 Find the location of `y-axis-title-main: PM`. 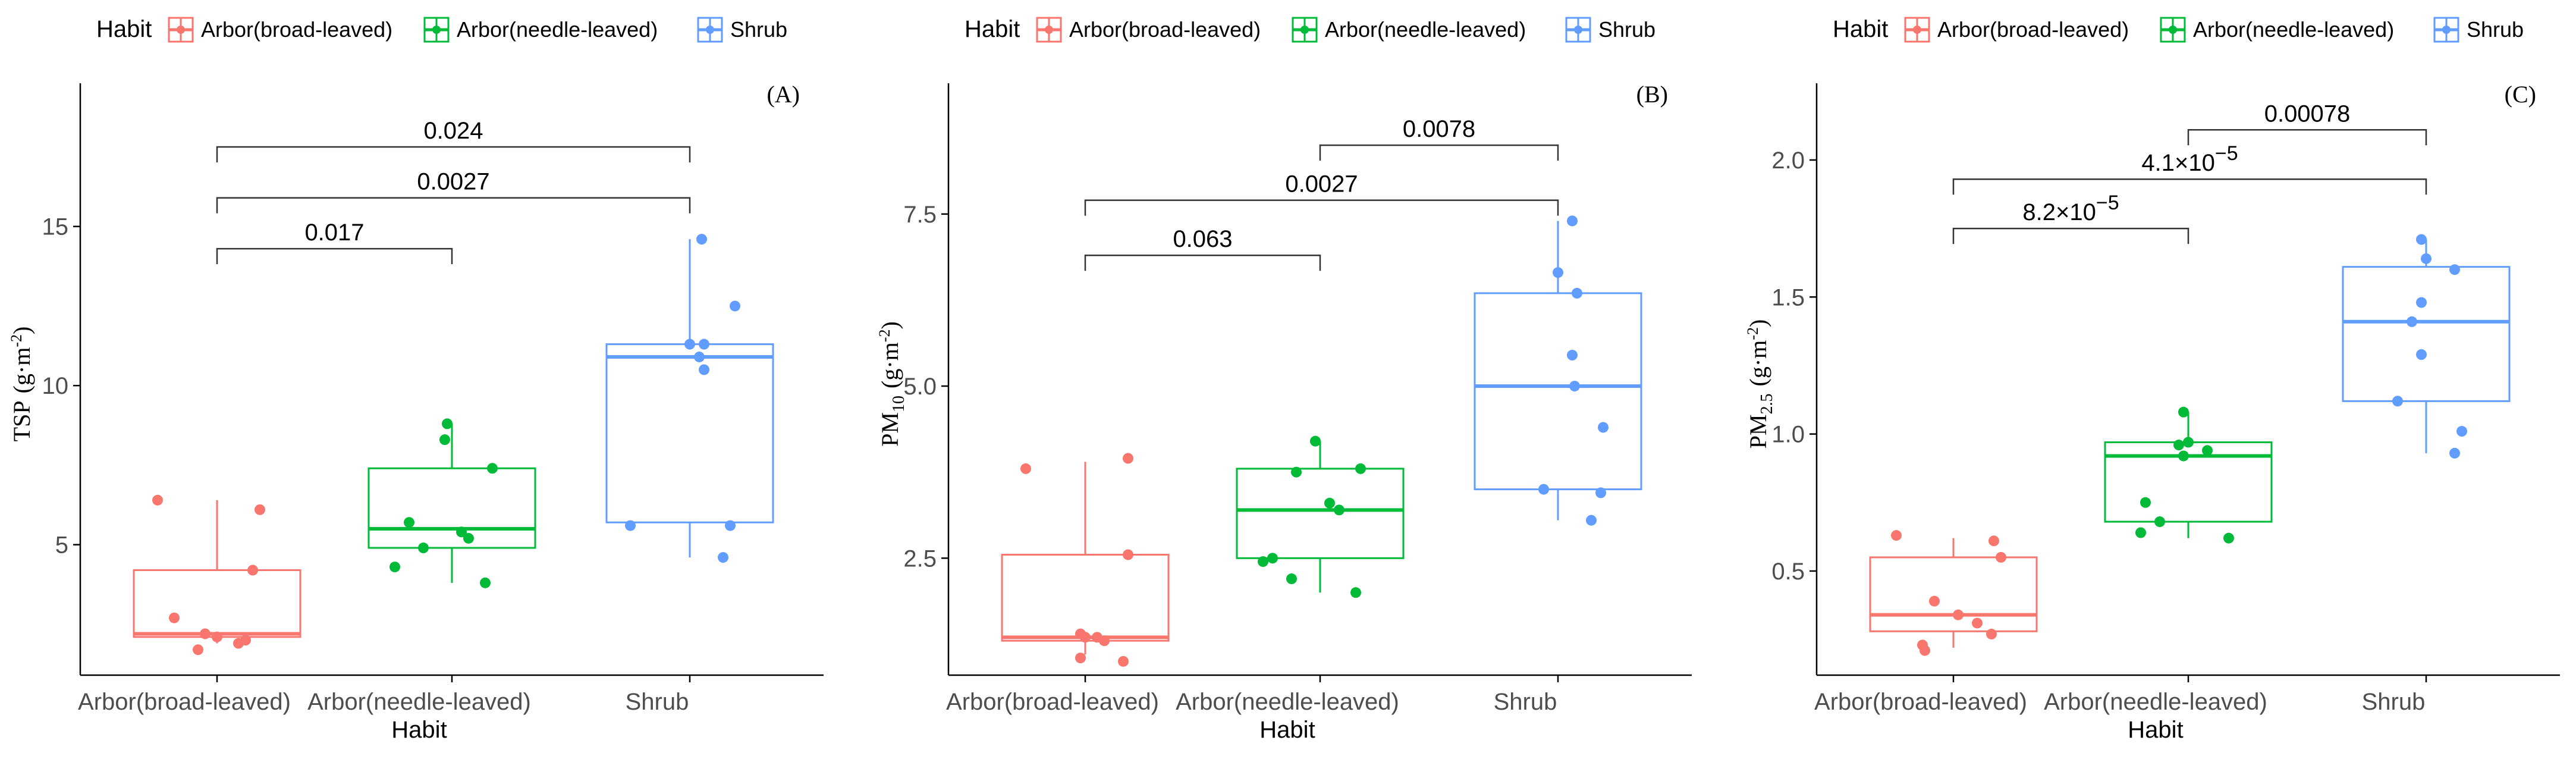

y-axis-title-main: PM is located at coordinates (1758, 431).